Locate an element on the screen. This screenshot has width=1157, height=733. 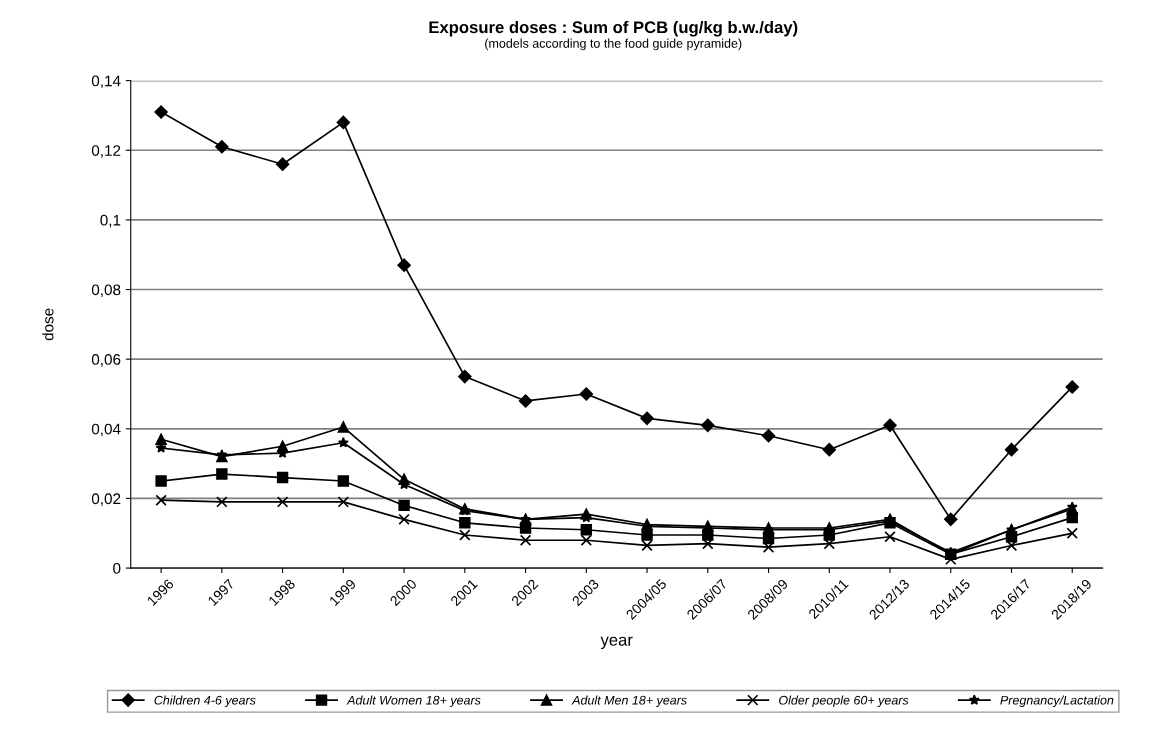
chart-title: Exposure doses : Sum of PCB (ug/kg b.w./day) is located at coordinates (613, 28).